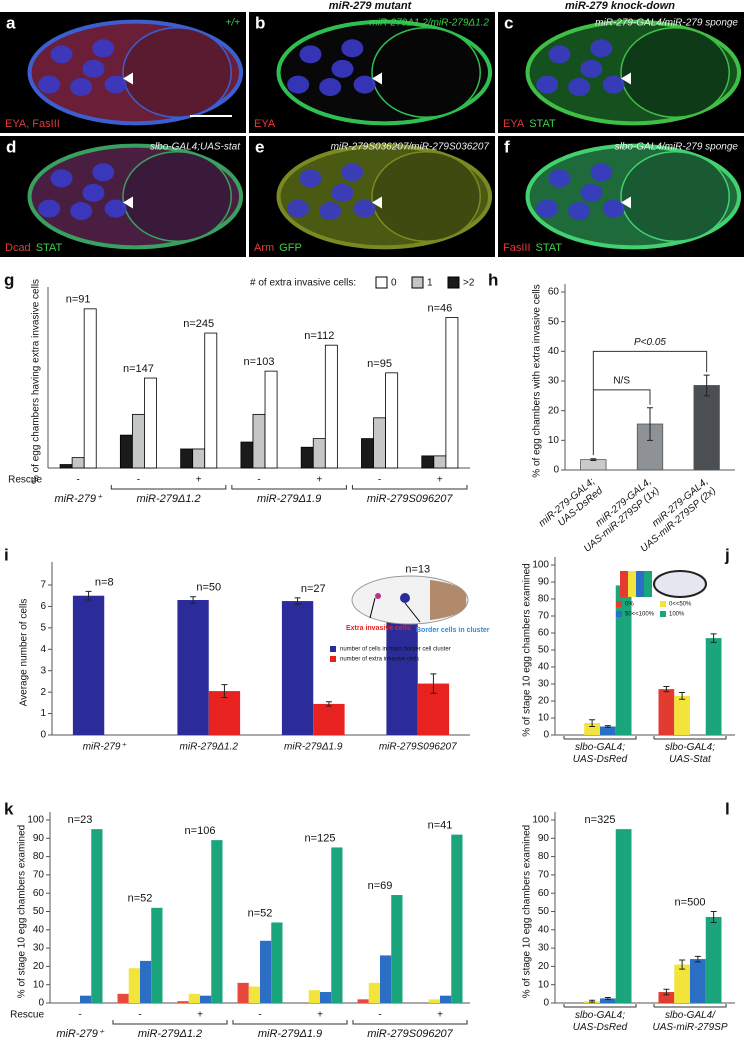 The width and height of the screenshot is (744, 1050). Describe the element at coordinates (18, 248) in the screenshot. I see `stain-label: Dcad` at that location.